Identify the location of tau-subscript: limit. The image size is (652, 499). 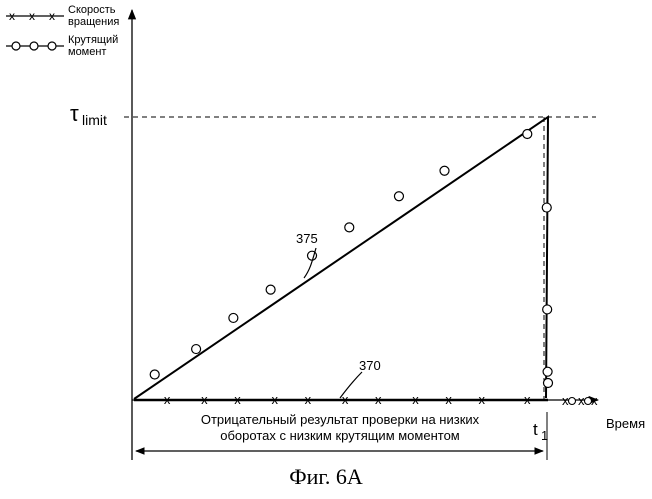
(94, 120).